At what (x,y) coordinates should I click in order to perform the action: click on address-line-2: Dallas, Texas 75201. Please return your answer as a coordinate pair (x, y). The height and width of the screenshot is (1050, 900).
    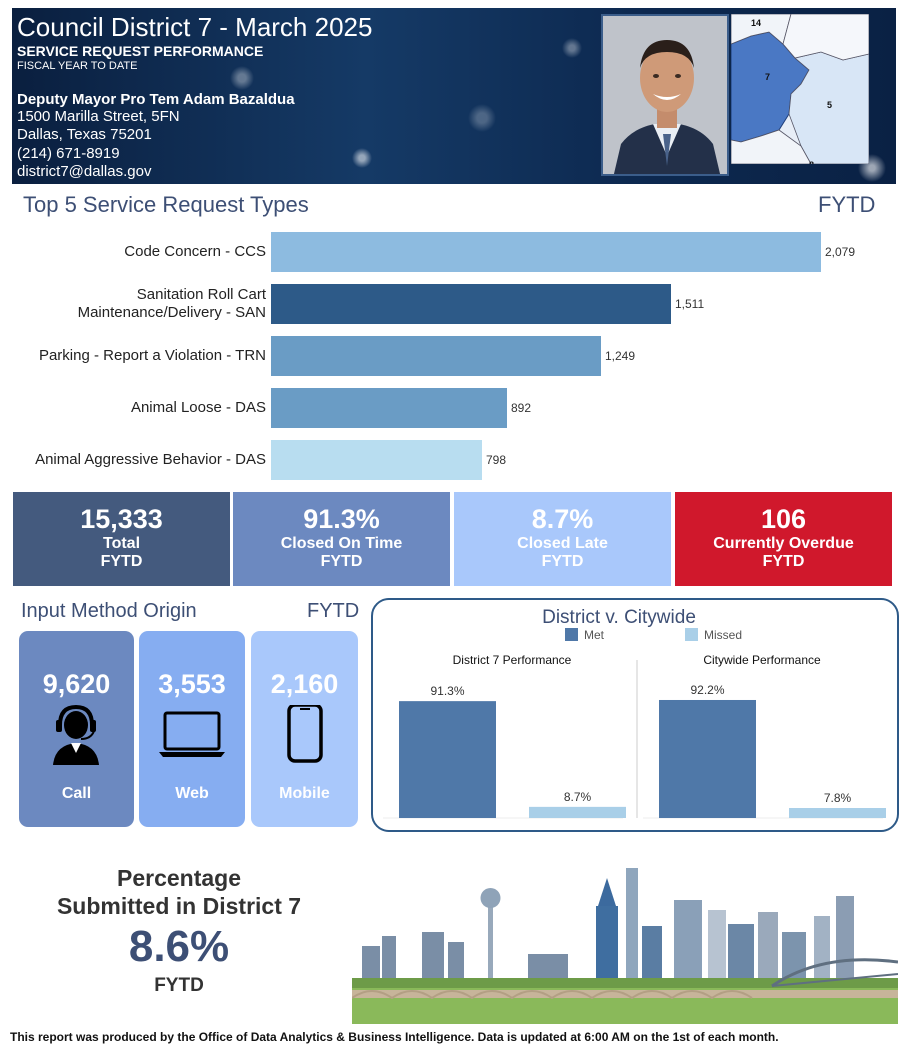
    Looking at the image, I should click on (84, 134).